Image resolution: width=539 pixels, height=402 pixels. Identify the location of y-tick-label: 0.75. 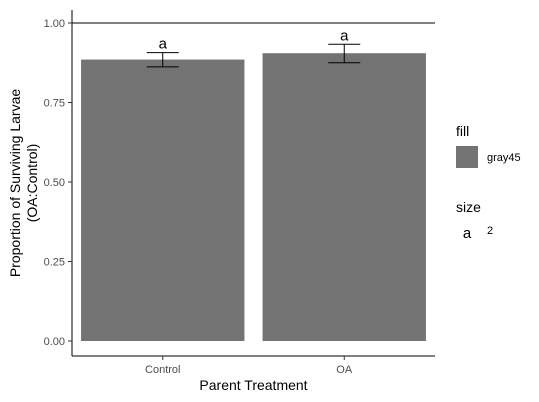
(54, 104).